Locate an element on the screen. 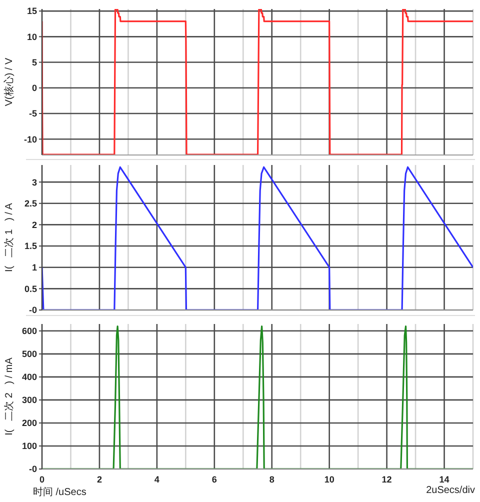 The height and width of the screenshot is (502, 480). x-tick-label: 12 is located at coordinates (387, 479).